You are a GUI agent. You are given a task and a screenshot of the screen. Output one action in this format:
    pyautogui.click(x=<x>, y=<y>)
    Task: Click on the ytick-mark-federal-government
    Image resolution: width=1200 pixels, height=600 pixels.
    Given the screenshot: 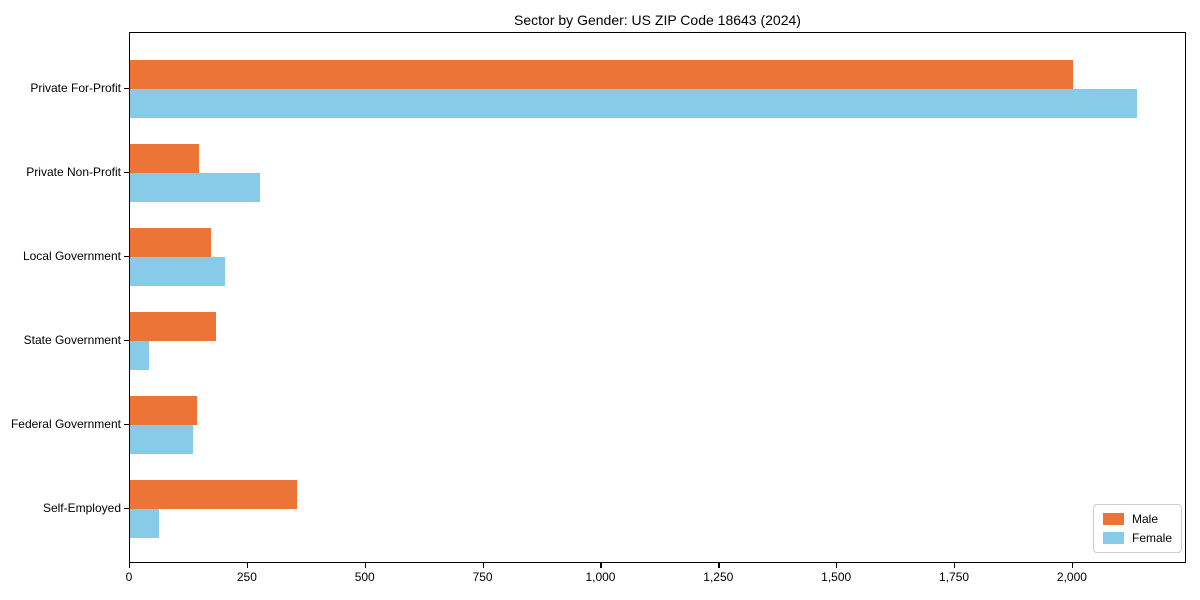 What is the action you would take?
    pyautogui.click(x=126, y=425)
    